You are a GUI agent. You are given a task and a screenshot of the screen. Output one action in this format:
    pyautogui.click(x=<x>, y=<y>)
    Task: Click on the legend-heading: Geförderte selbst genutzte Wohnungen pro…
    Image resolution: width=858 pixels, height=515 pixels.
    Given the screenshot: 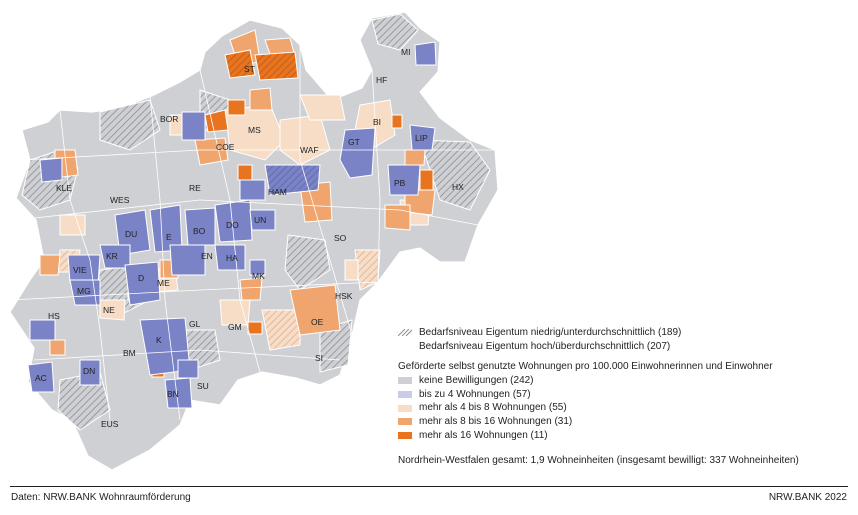 What is the action you would take?
    pyautogui.click(x=625, y=367)
    